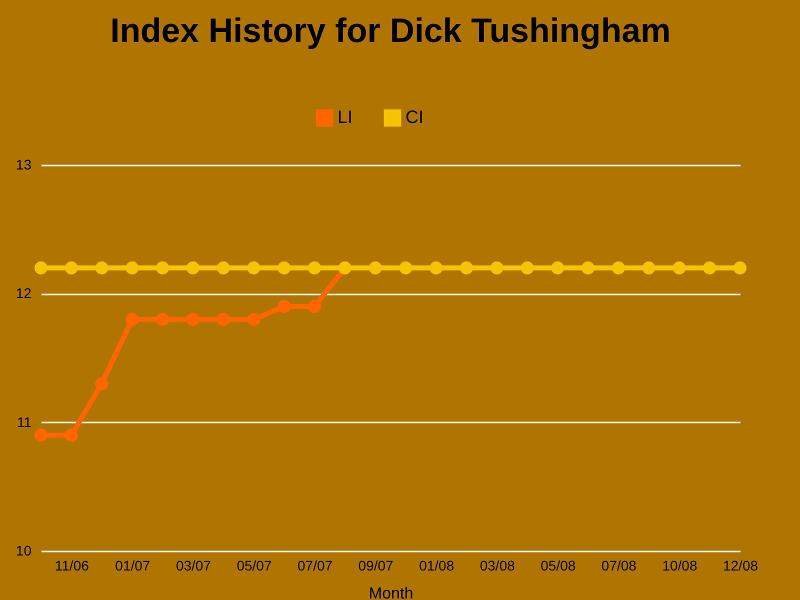 The width and height of the screenshot is (800, 600). Describe the element at coordinates (315, 566) in the screenshot. I see `x-tick-label: 07/07` at that location.